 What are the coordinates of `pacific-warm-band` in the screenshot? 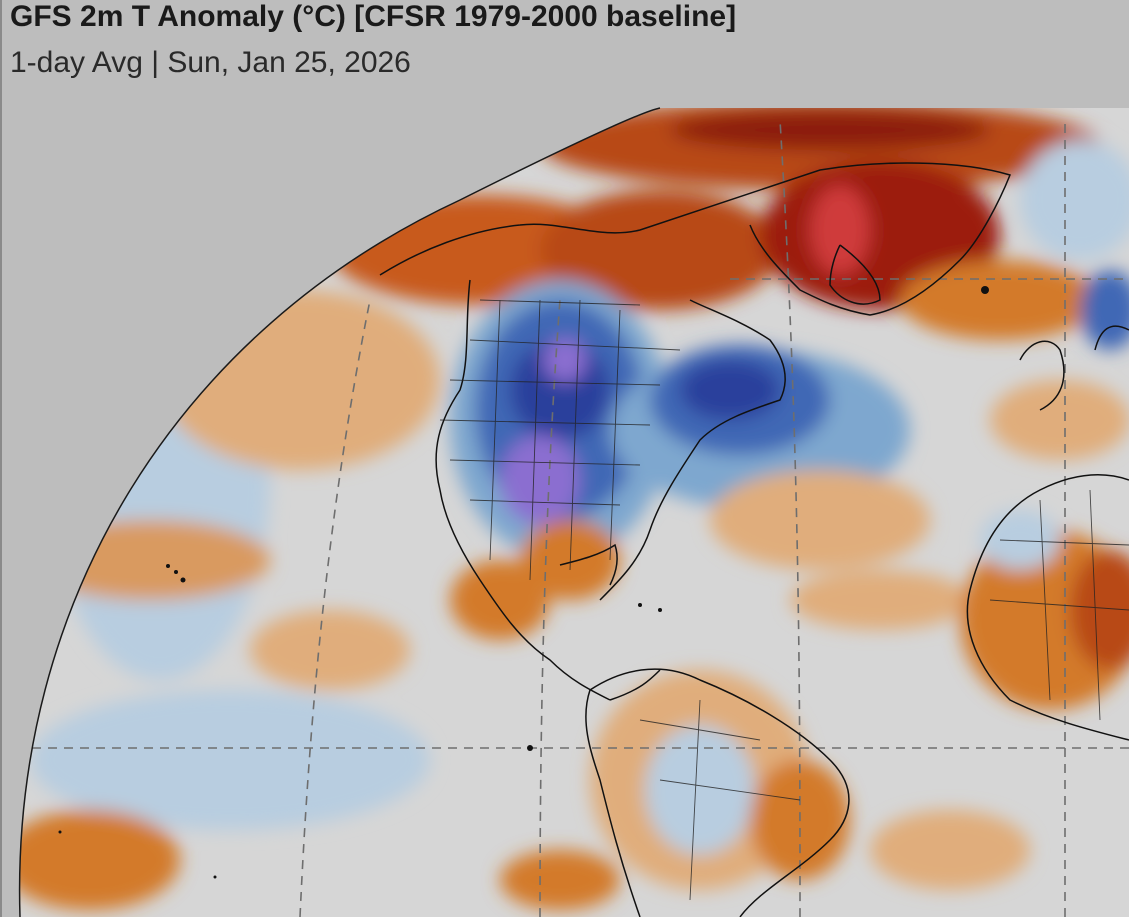 It's located at (150, 560).